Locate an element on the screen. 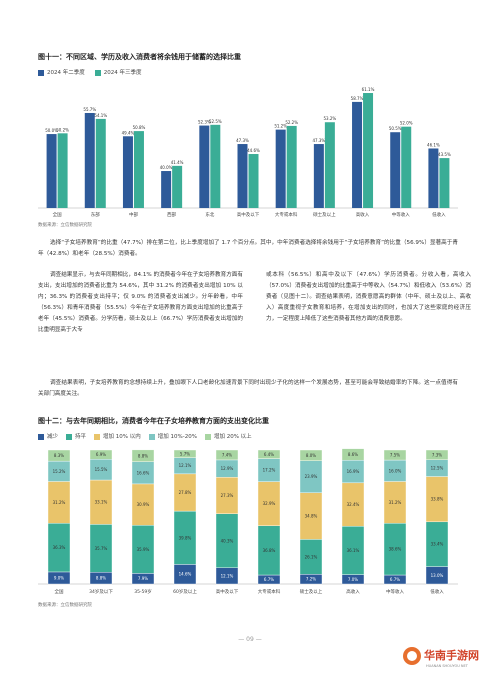 Image resolution: width=500 pixels, height=678 pixels. segment-value-label: 35.9% is located at coordinates (143, 549).